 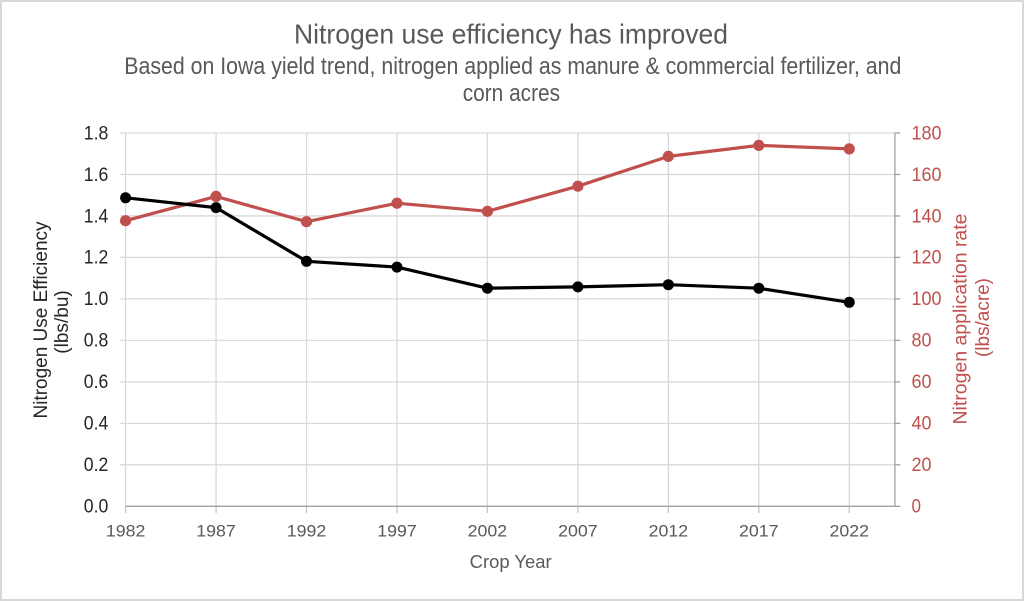 I want to click on svg-text: (lbs/acre), so click(x=983, y=317).